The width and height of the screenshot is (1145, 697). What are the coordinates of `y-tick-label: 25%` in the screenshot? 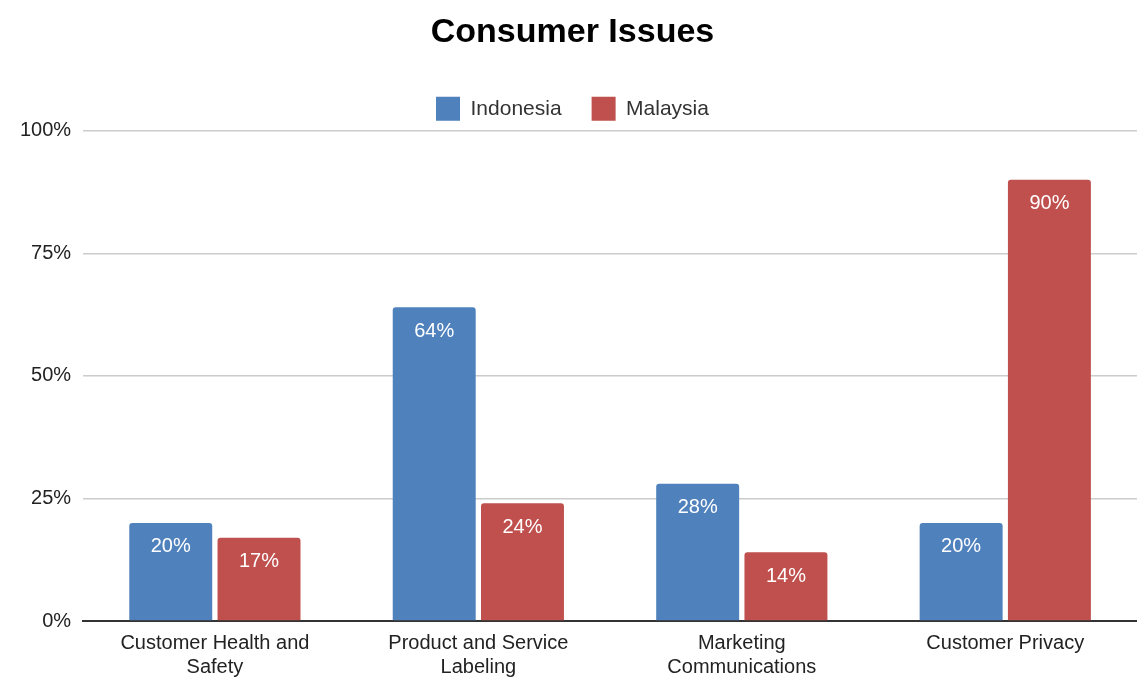 It's located at (51, 496).